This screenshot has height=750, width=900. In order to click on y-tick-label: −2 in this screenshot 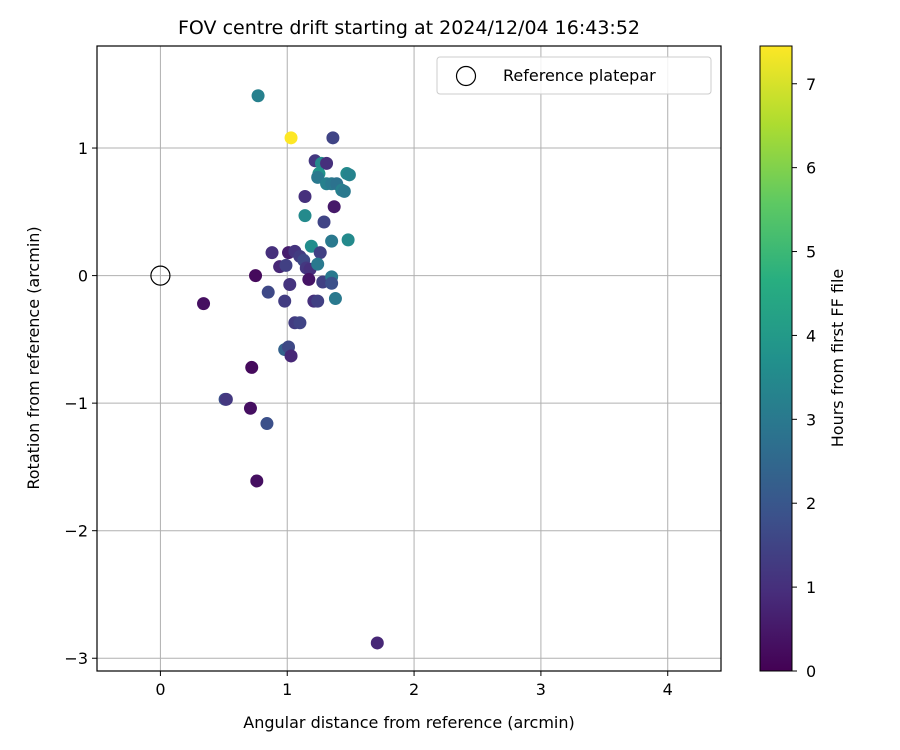, I will do `click(76, 531)`.